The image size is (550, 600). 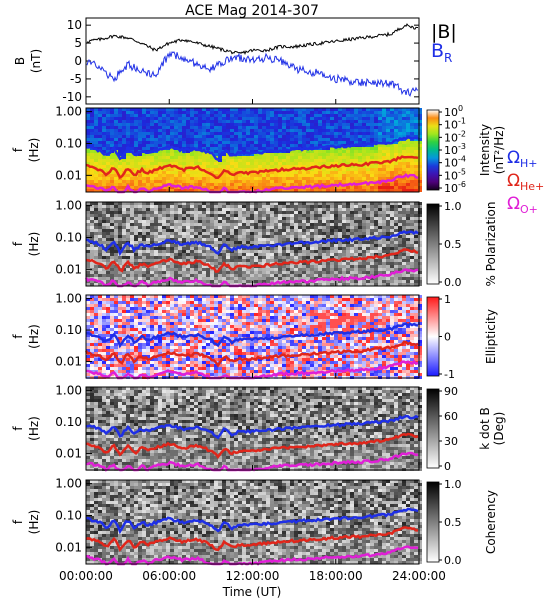 I want to click on x-tick-label: 12:00:00, so click(x=253, y=576).